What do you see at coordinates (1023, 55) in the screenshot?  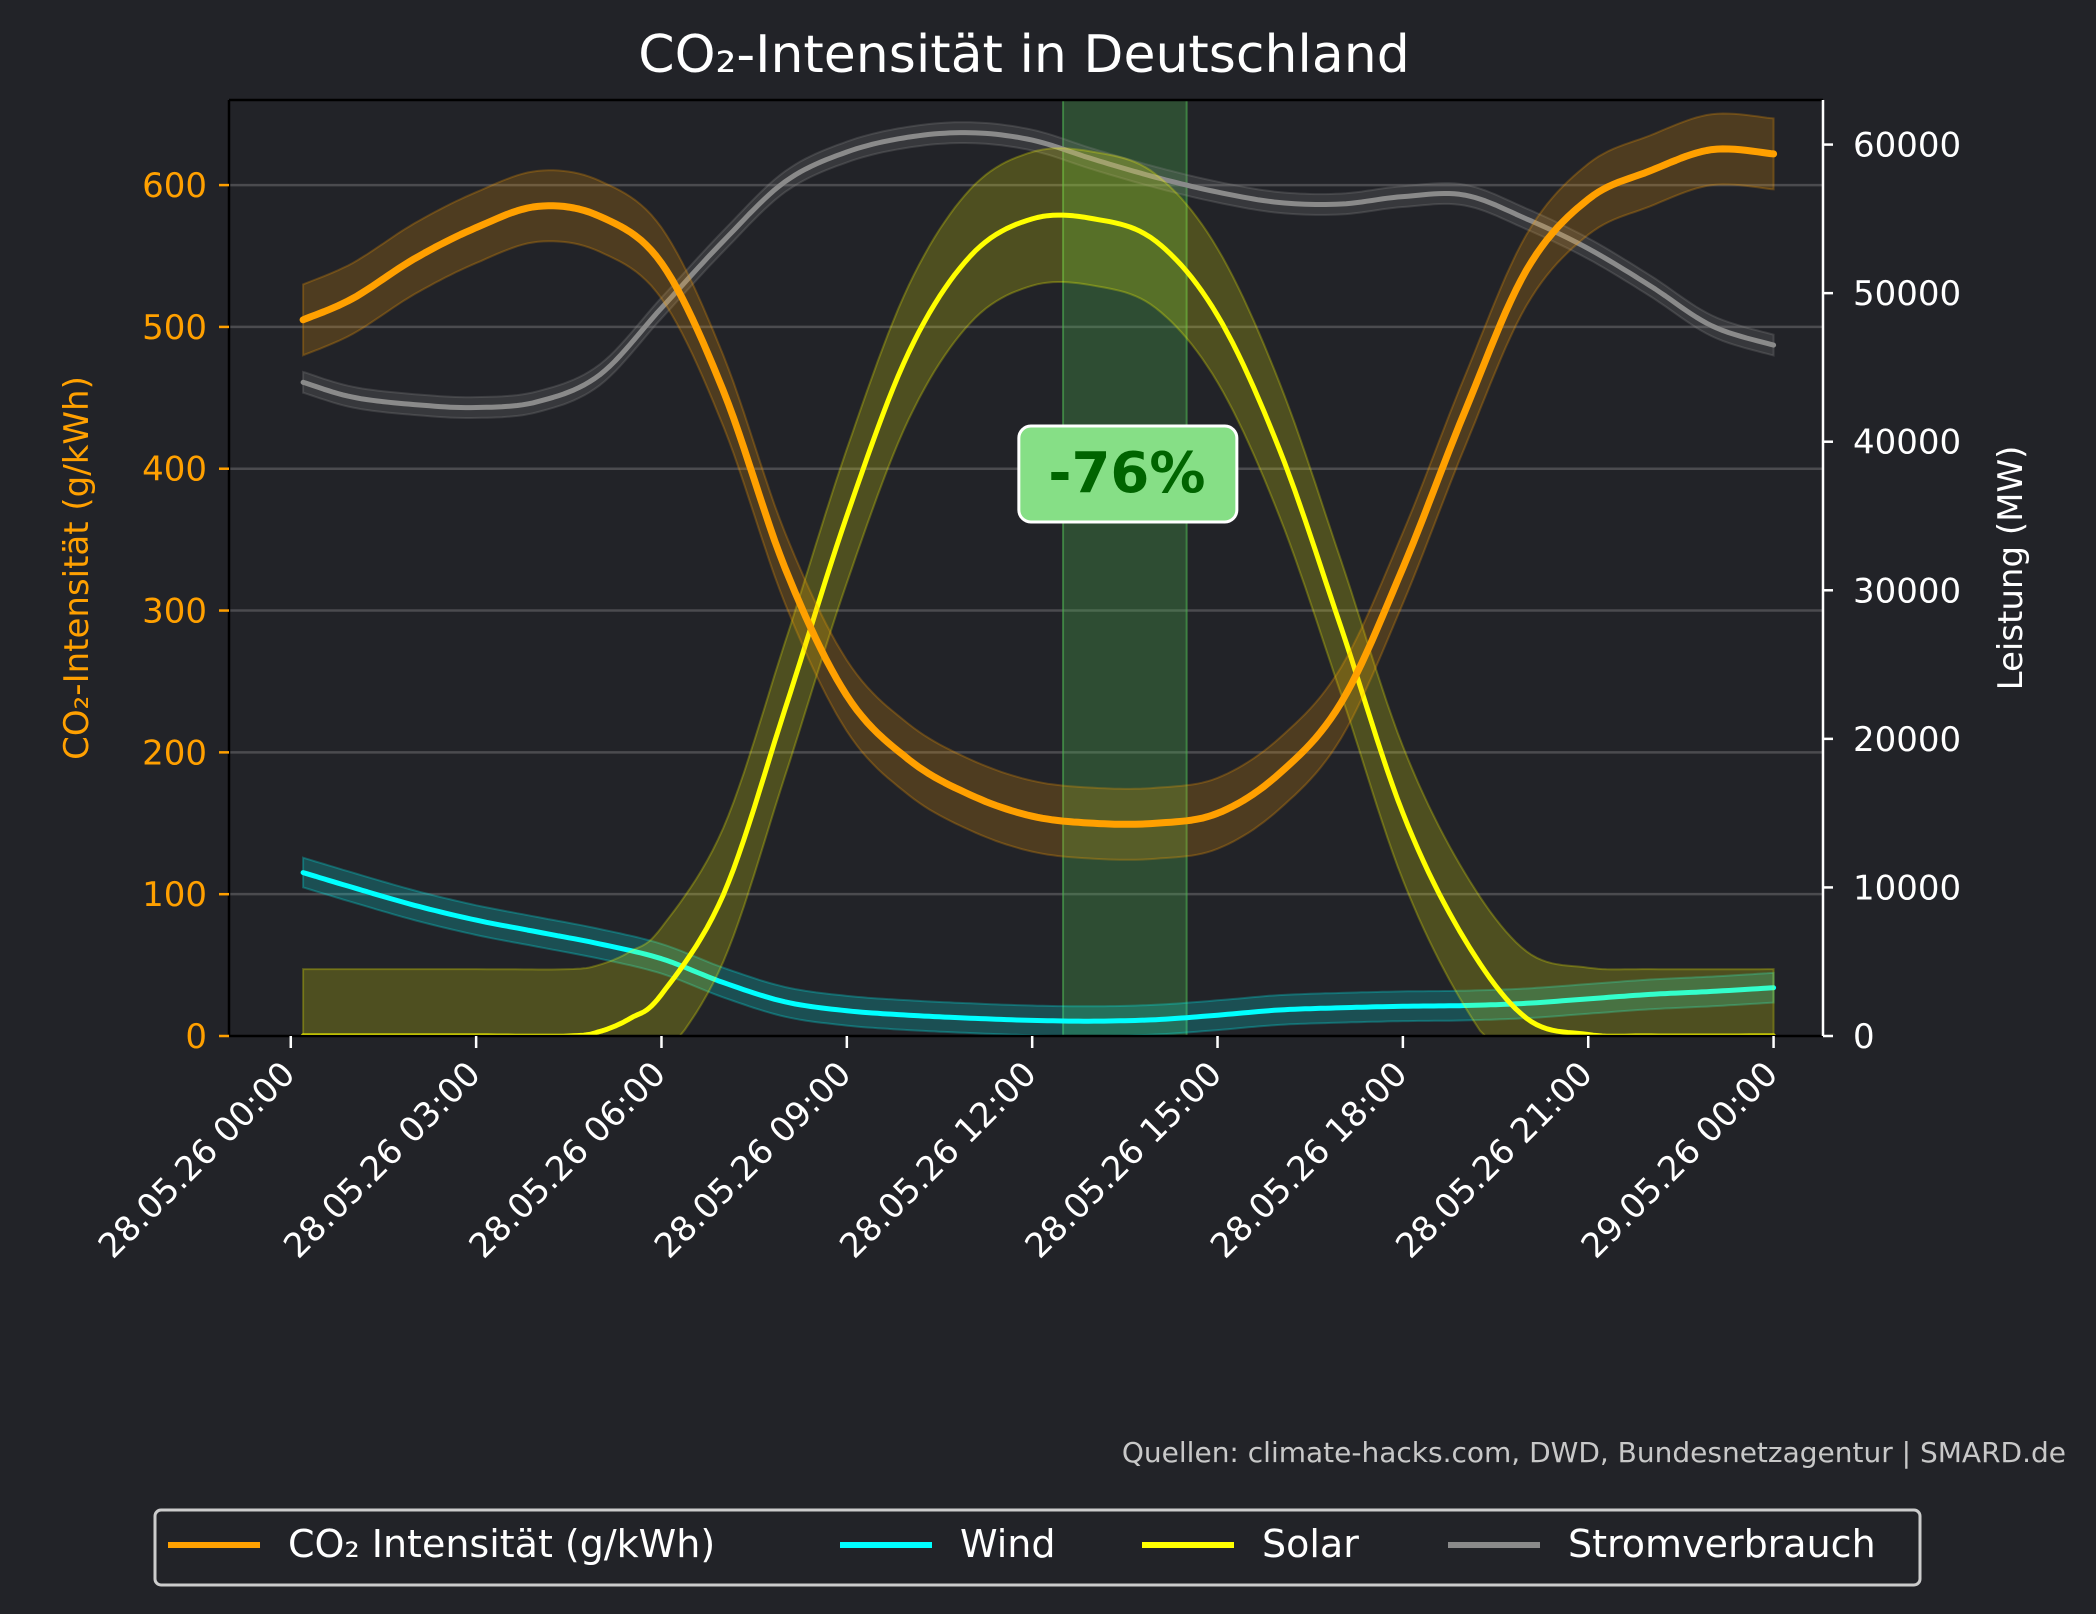 I see `chart-title: CO₂-Intensität in Deutschland` at bounding box center [1023, 55].